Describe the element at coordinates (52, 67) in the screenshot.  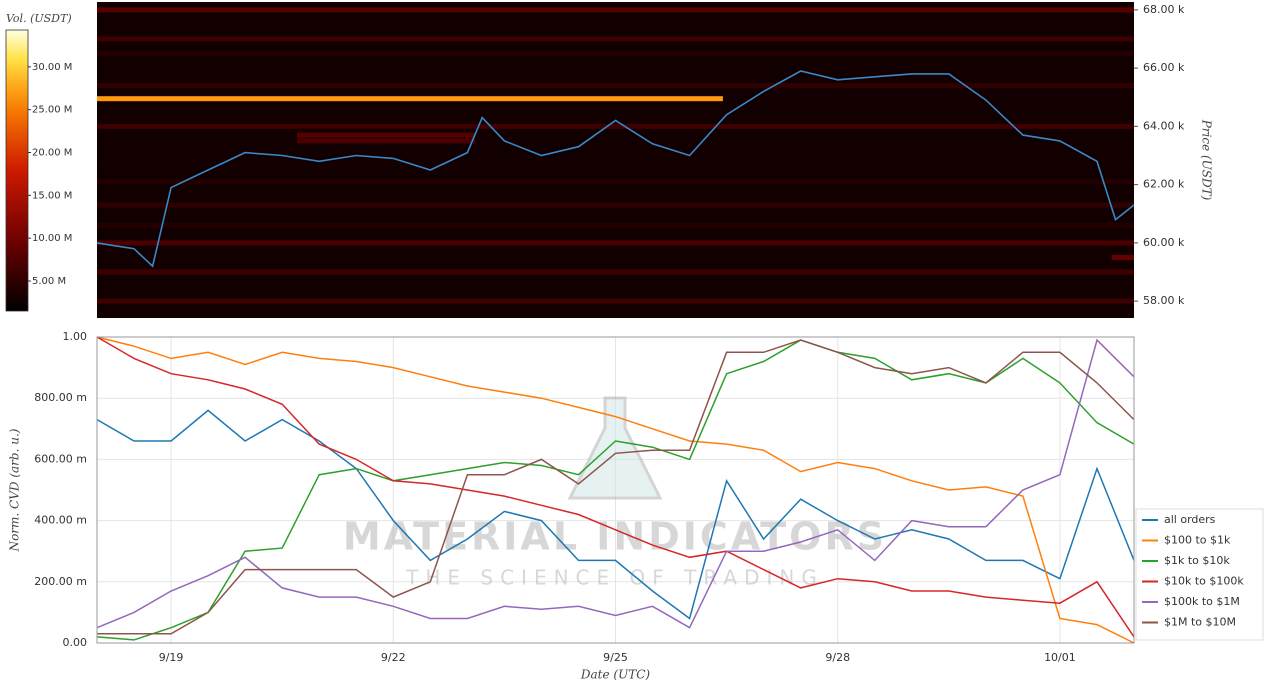
I see `colorbar-tick-label: 30.00 M` at that location.